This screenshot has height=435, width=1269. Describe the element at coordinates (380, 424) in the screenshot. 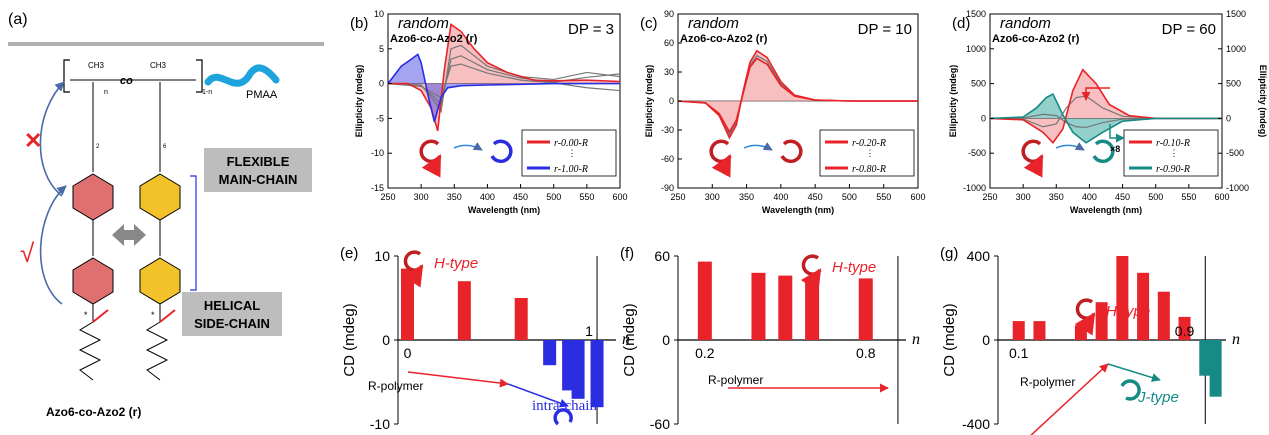

I see `y-tick-label: -10` at that location.